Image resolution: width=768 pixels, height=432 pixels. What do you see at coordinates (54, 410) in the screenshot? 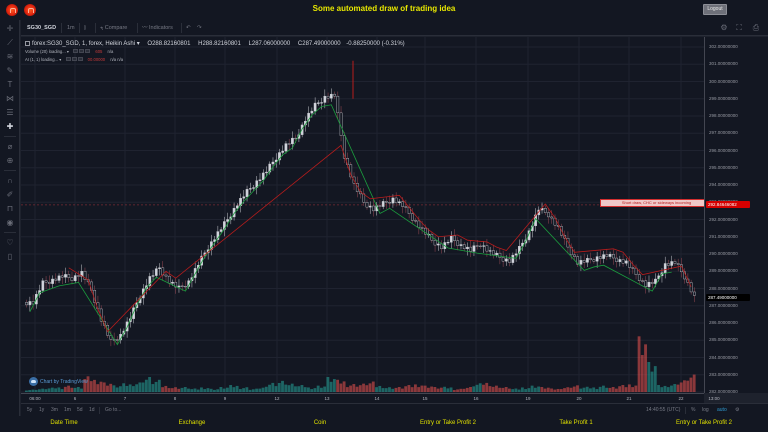
I see `range-3m: 3m` at bounding box center [54, 410].